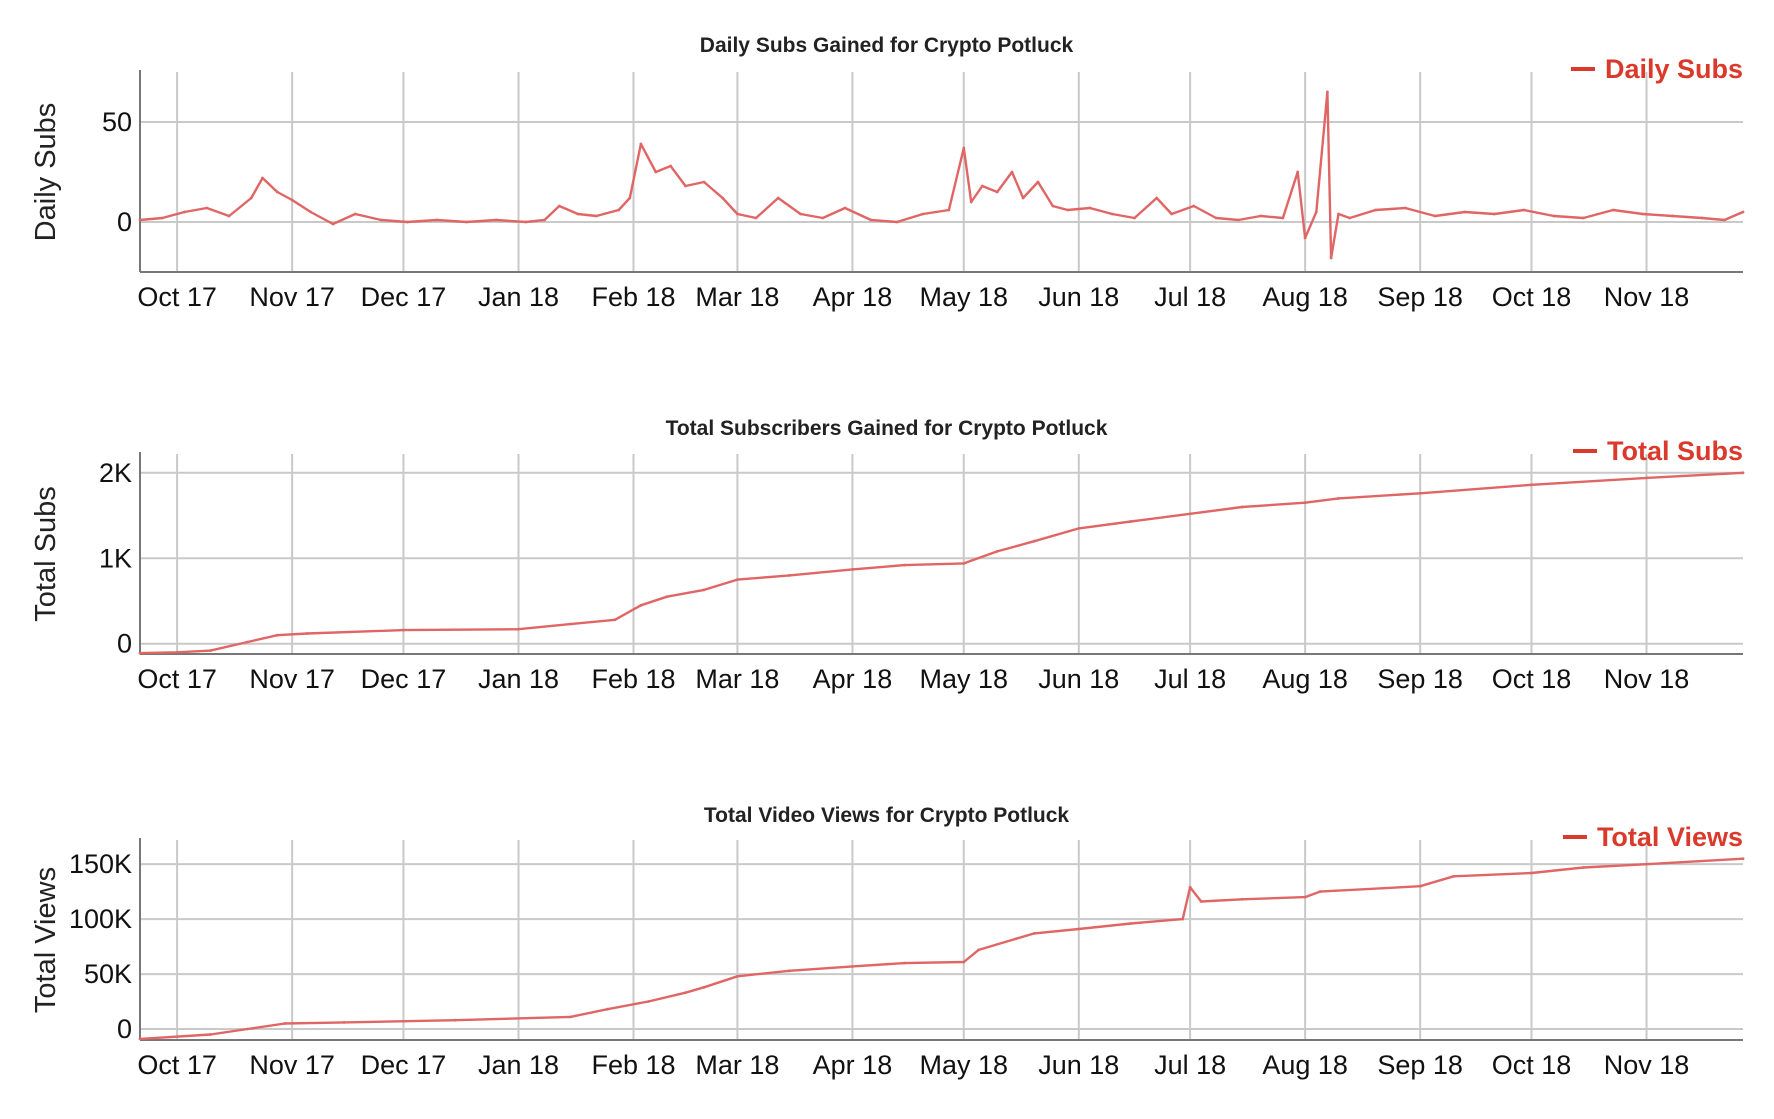 The width and height of the screenshot is (1774, 1119). I want to click on x-tick-label: Sep 18, so click(1420, 679).